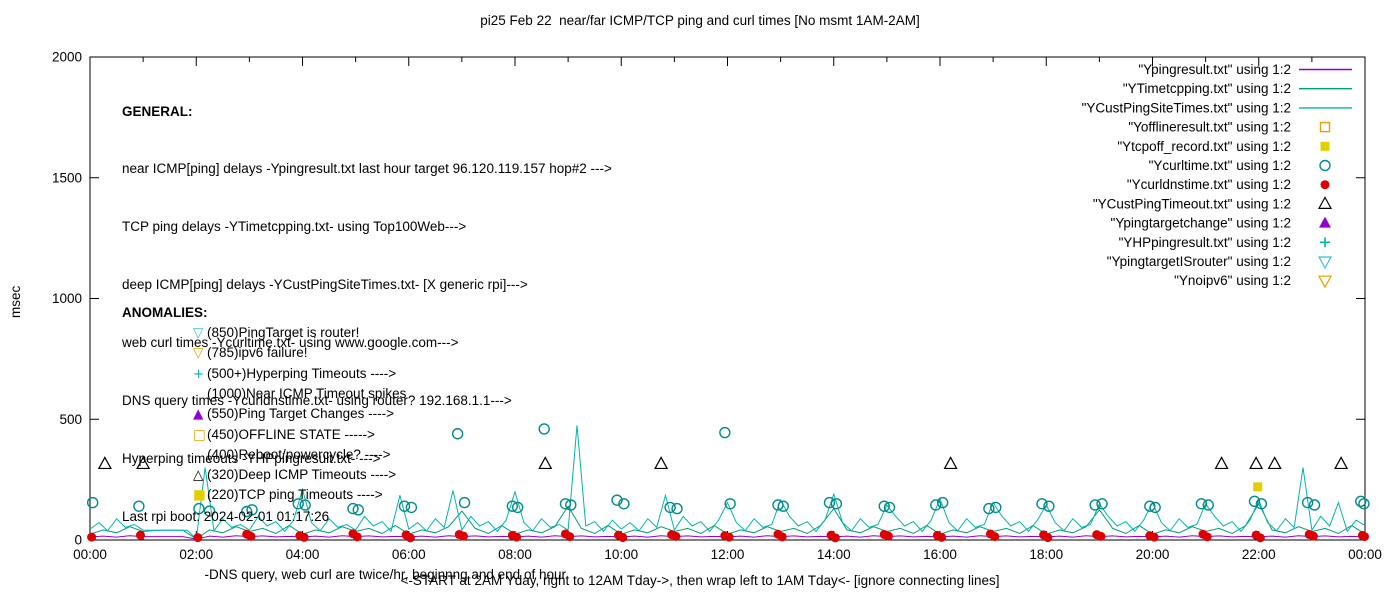 This screenshot has height=600, width=1400. I want to click on anomaly-text: (320)Deep ICMP Timeouts ---->, so click(302, 474).